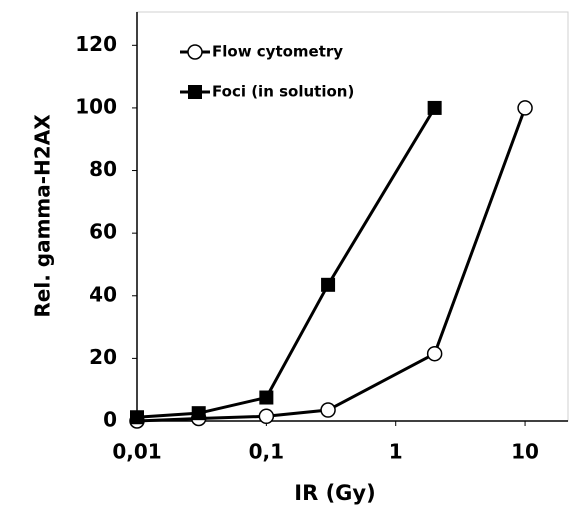 The image size is (571, 511). What do you see at coordinates (103, 232) in the screenshot?
I see `y-tick-label: 60` at bounding box center [103, 232].